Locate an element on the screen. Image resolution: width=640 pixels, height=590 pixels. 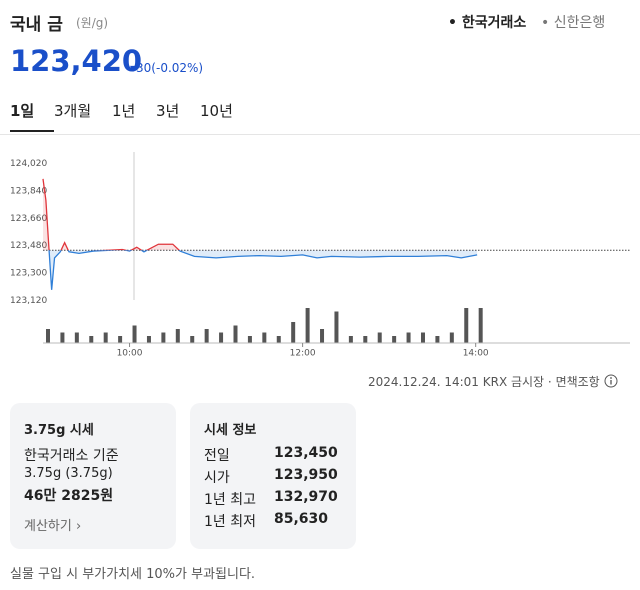
disclaimer: 면책조항 is located at coordinates (577, 382).